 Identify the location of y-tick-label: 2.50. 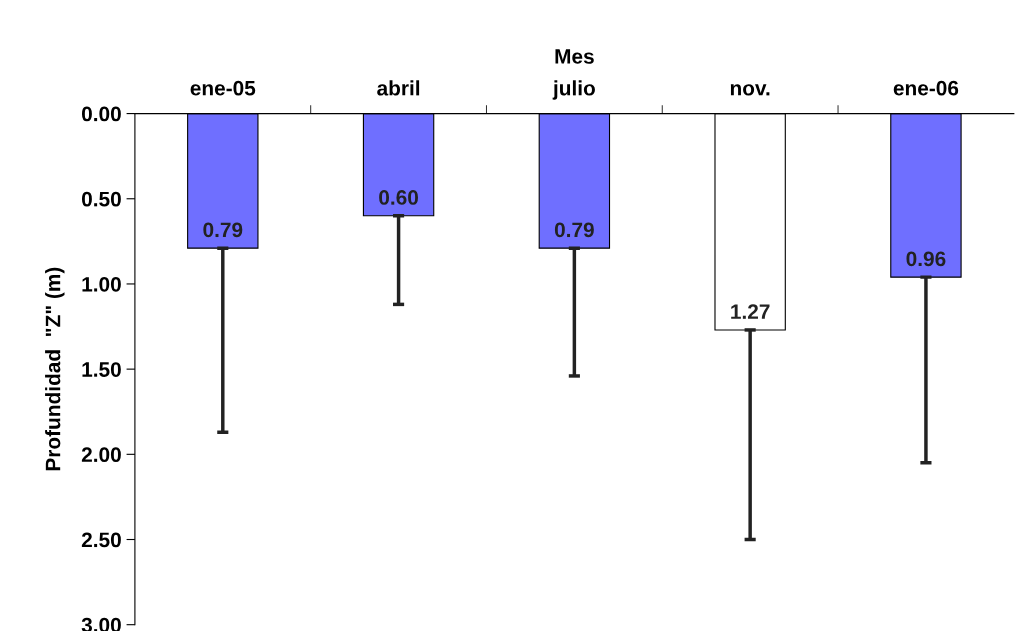
(101, 540).